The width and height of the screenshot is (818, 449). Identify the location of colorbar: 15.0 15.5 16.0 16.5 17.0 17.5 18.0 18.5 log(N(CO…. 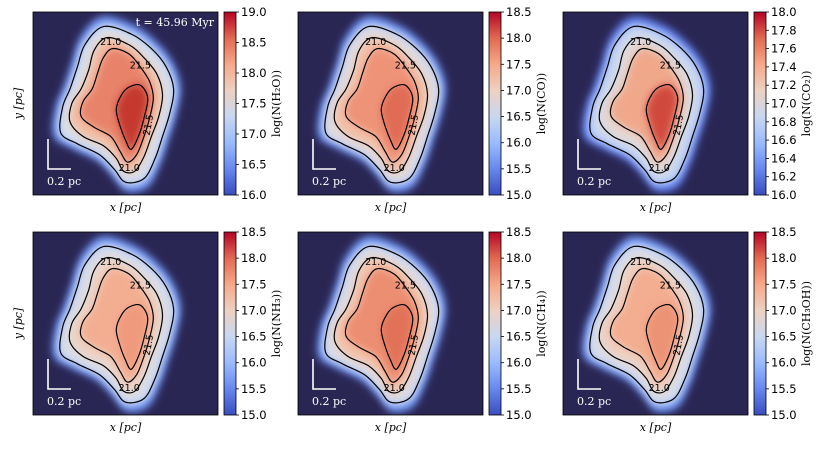
(518, 103).